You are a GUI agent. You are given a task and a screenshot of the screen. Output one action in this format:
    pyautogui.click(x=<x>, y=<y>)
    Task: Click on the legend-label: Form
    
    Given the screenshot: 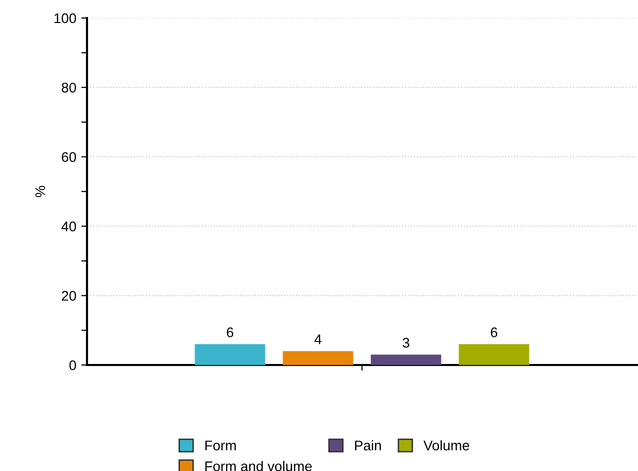 What is the action you would take?
    pyautogui.click(x=220, y=445)
    